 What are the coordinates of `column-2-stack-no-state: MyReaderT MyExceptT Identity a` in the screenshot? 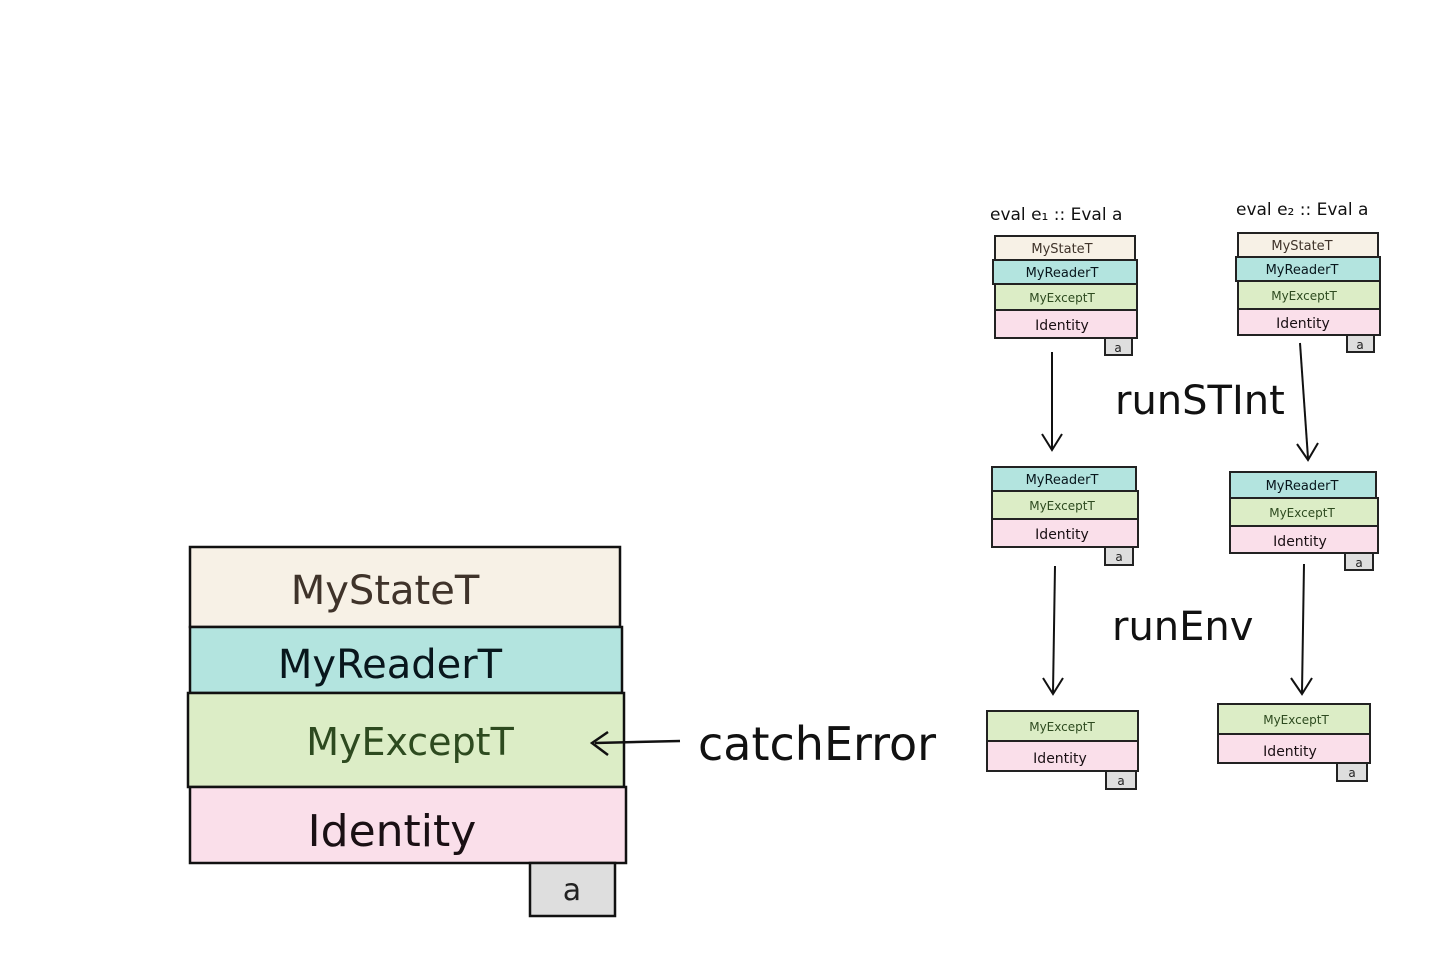 It's located at (1304, 521).